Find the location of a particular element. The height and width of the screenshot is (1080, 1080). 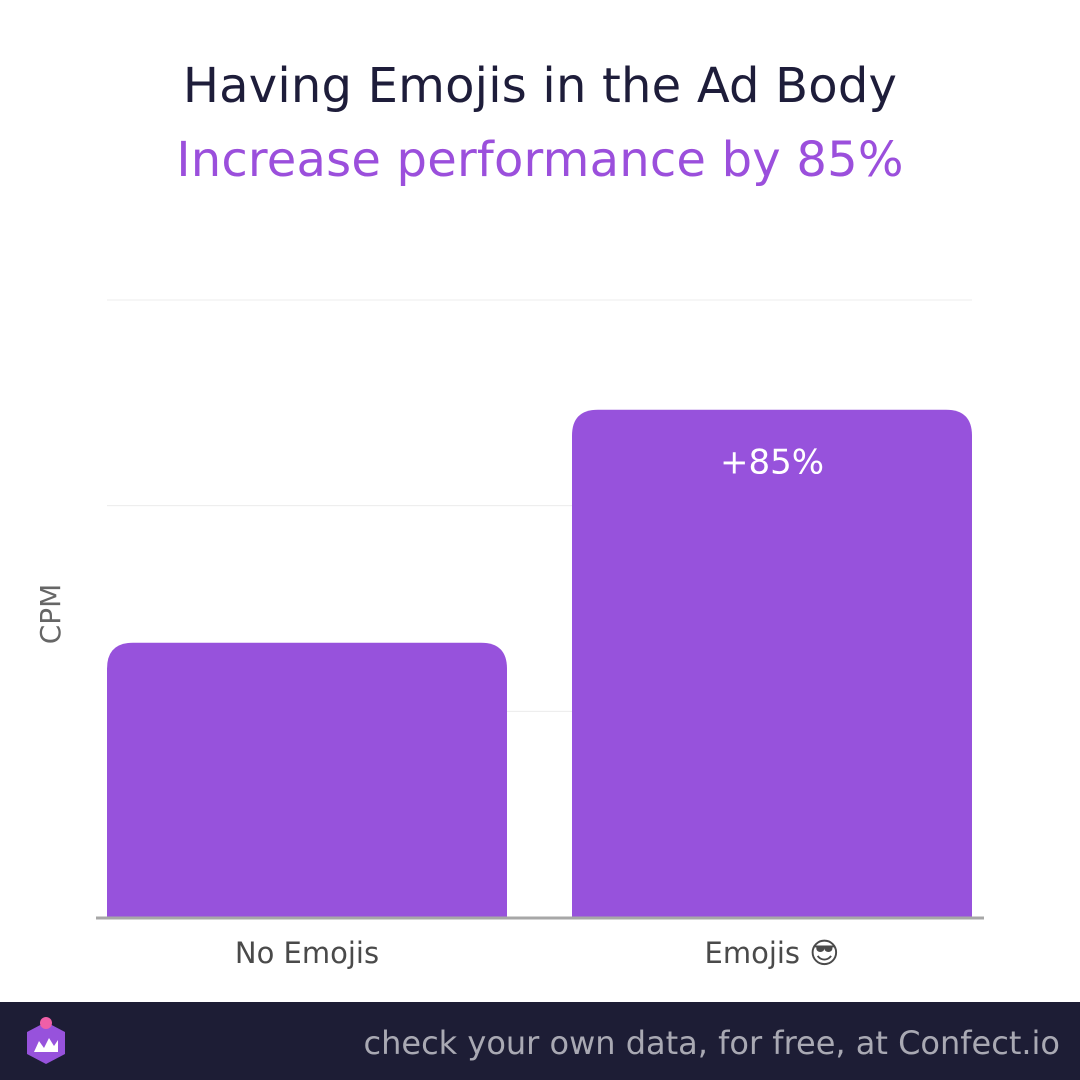

confect-logo-icon is located at coordinates (46, 1040).